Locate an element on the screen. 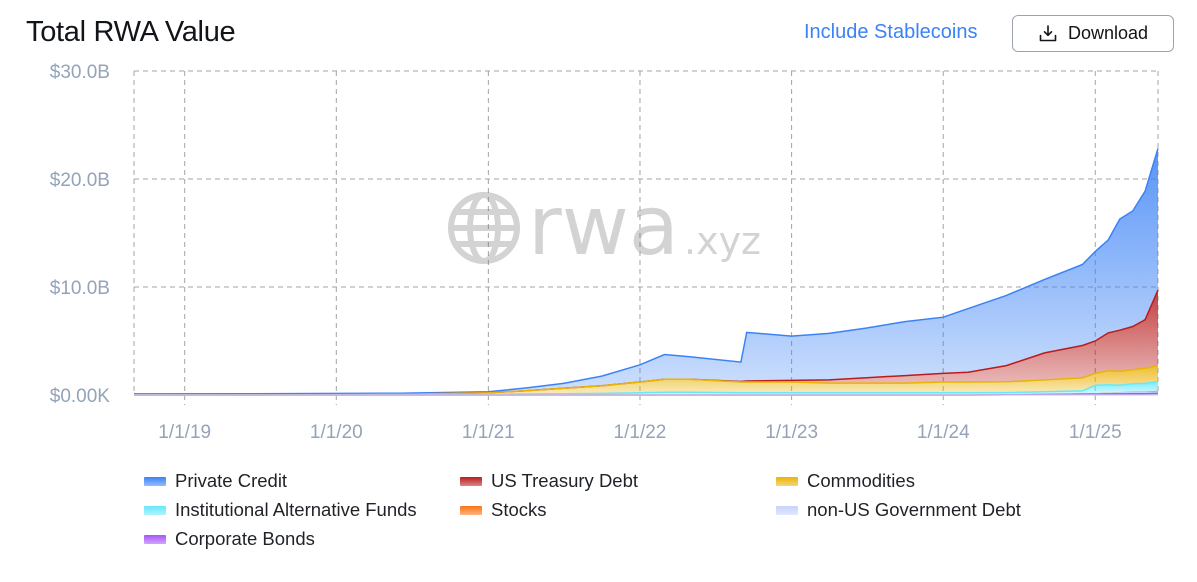  legend-item-non-us-government-debt: non-US Government Debt is located at coordinates (956, 510).